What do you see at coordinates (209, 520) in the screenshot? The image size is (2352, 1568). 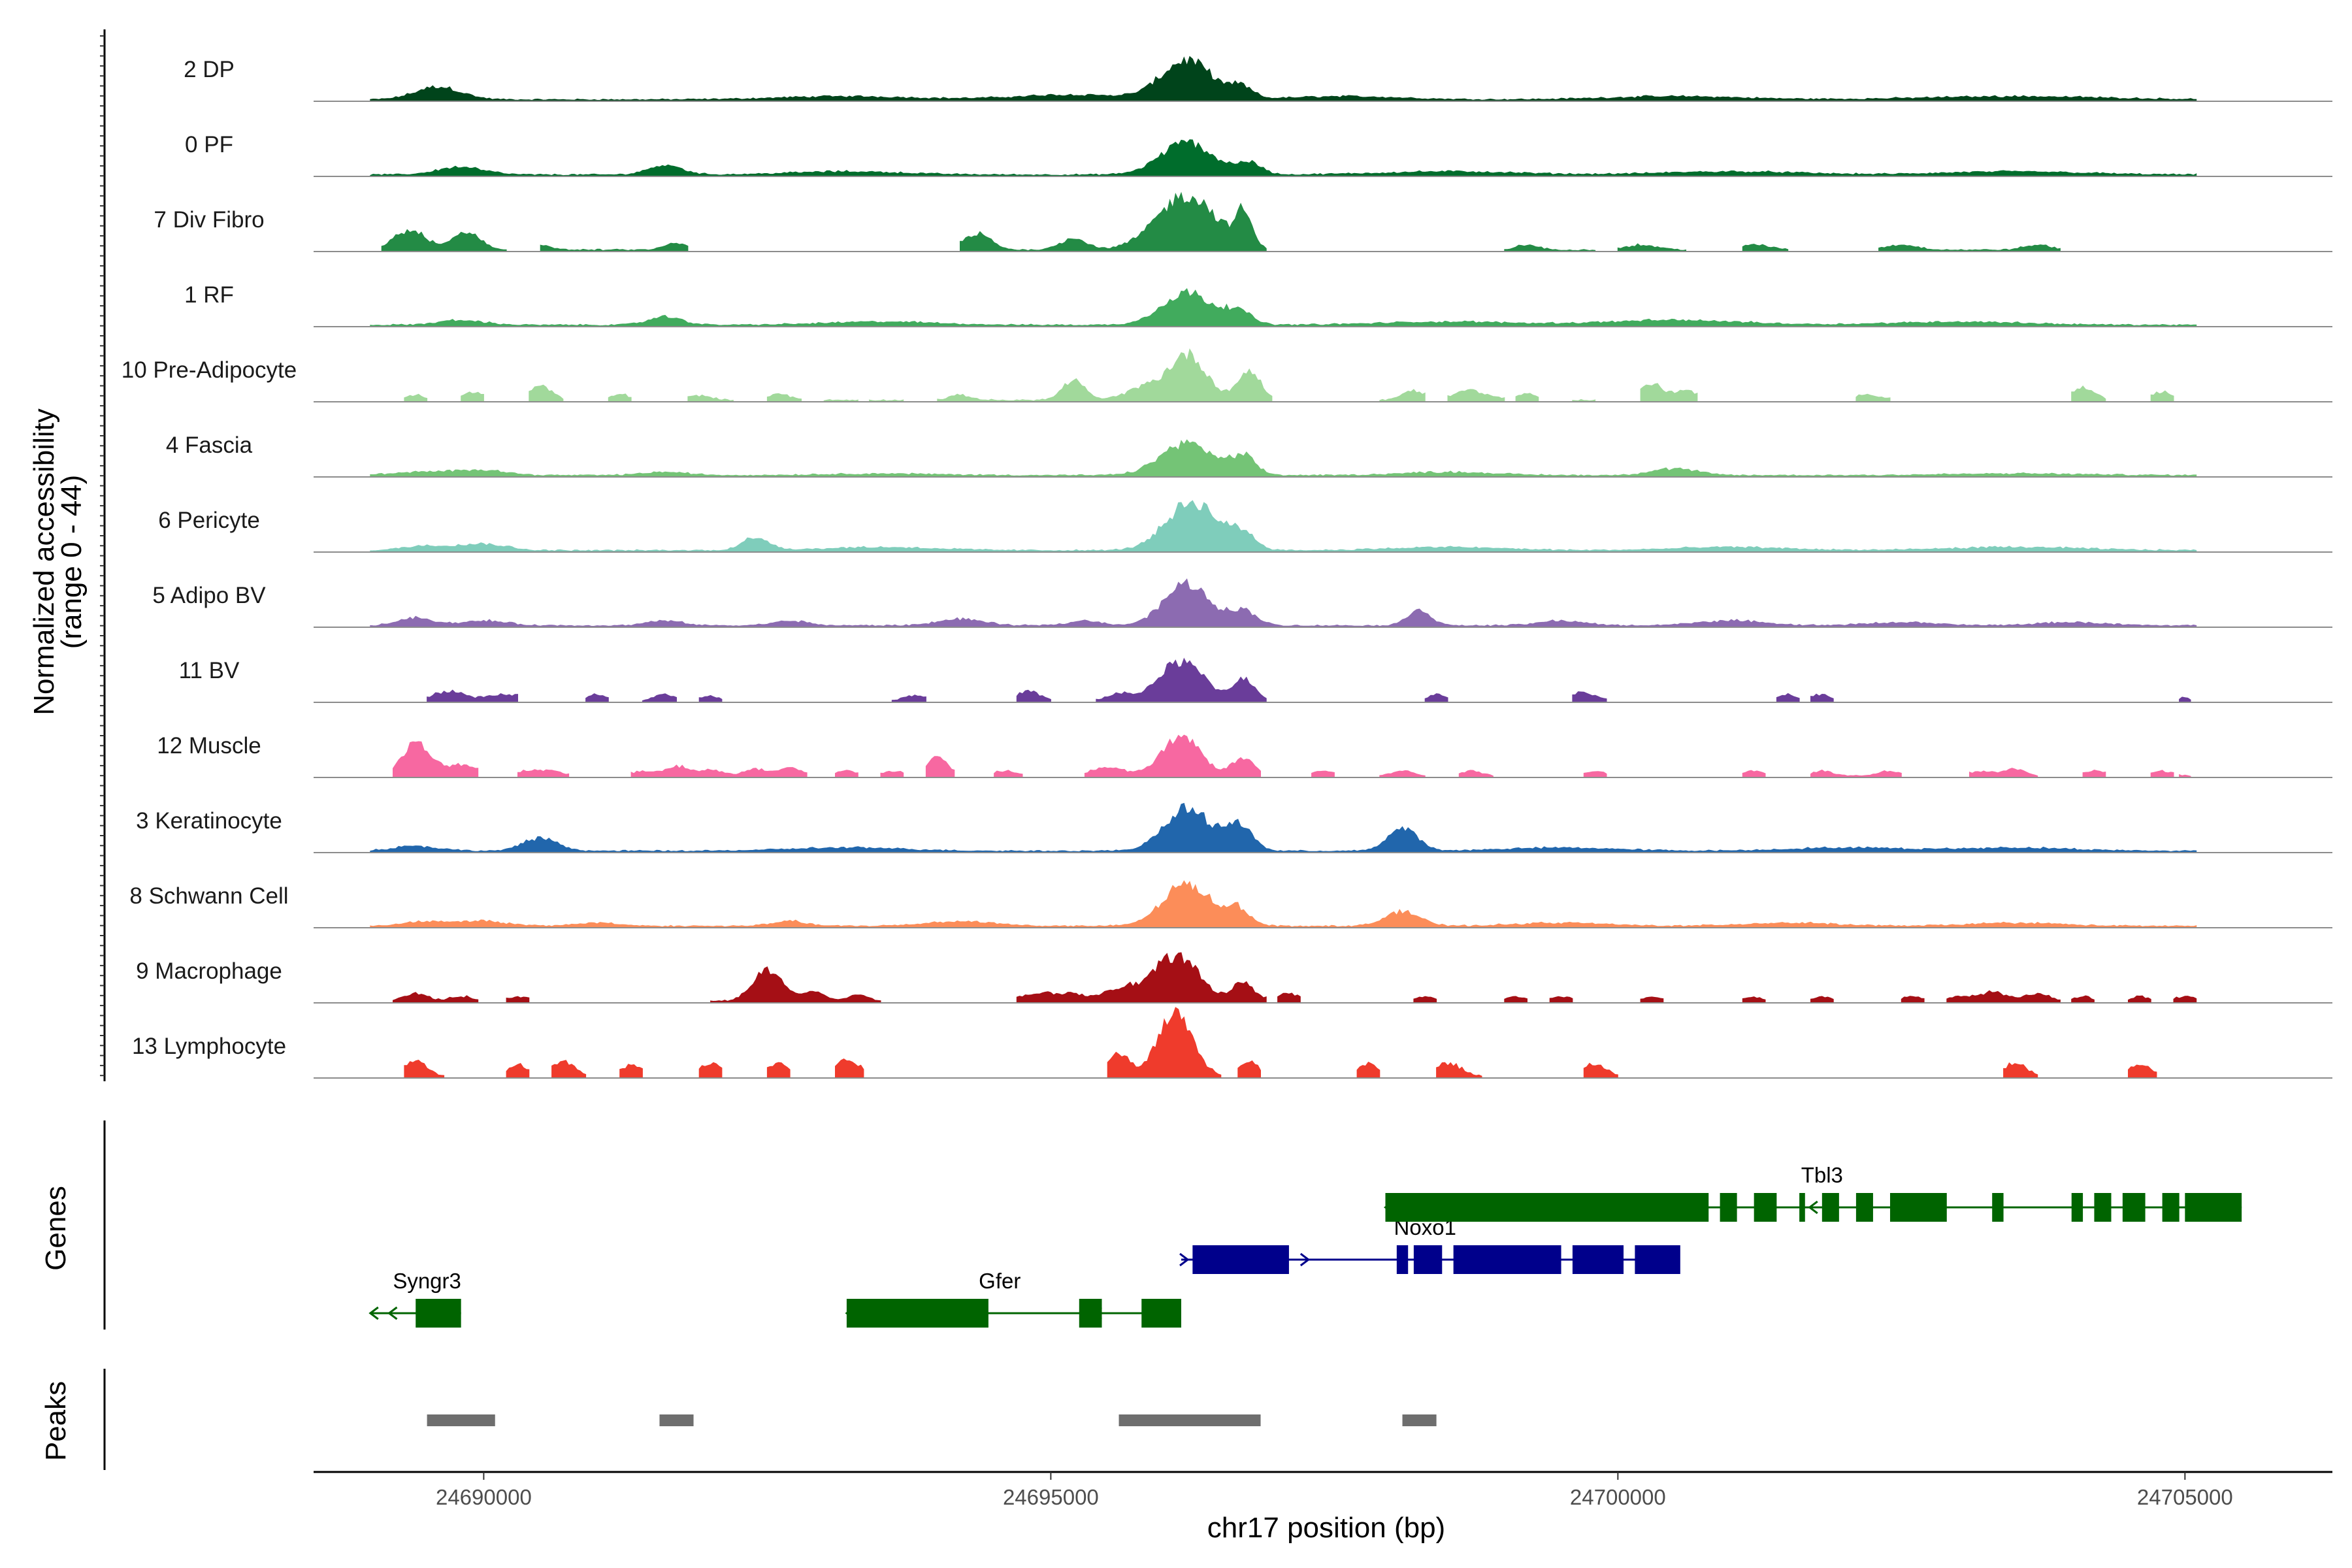 I see `track-label: 6 Pericyte` at bounding box center [209, 520].